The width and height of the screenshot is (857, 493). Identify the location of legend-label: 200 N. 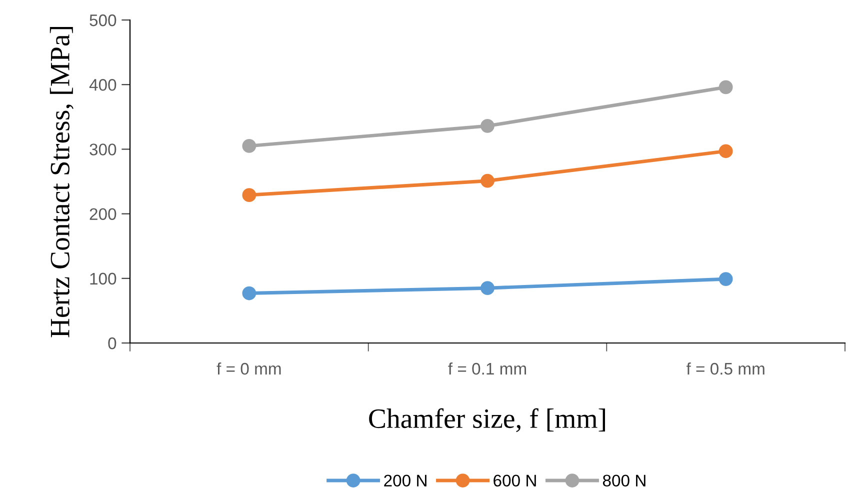
(405, 480).